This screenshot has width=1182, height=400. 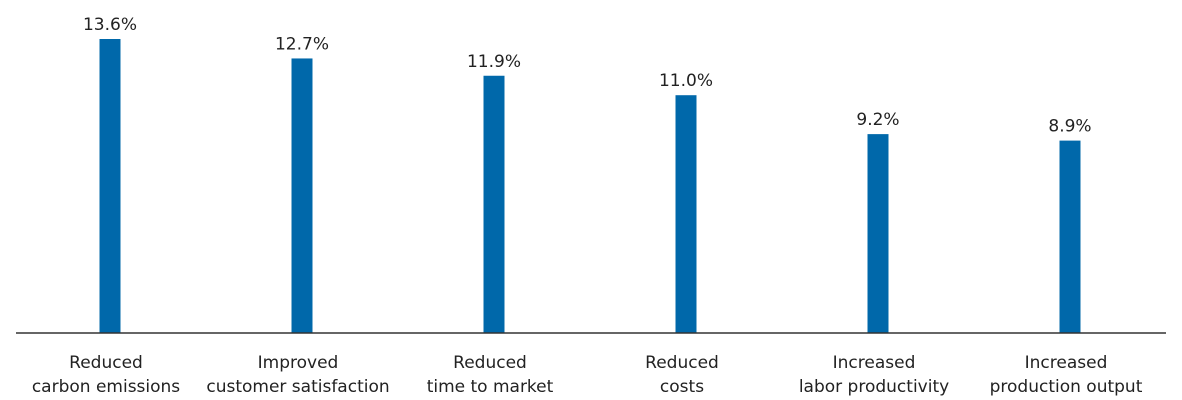 I want to click on category-label-4-line-1: Reduced, so click(x=682, y=363).